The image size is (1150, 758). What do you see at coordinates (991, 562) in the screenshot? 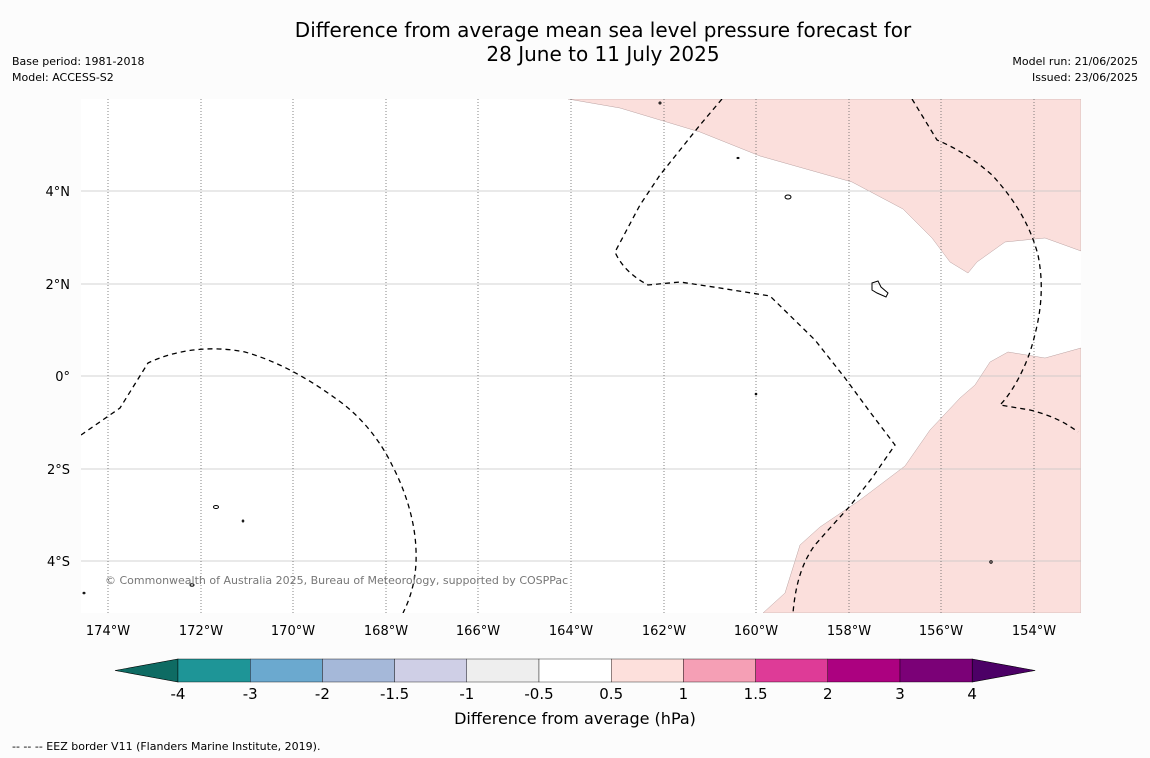
I see `island-malden` at bounding box center [991, 562].